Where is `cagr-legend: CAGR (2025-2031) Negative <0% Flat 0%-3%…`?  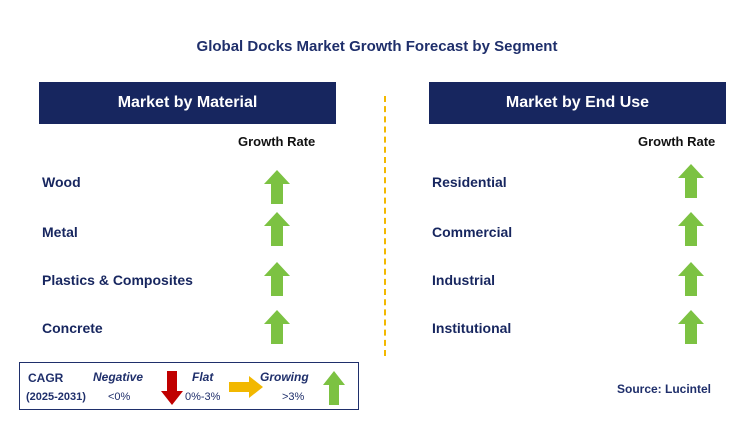
cagr-legend: CAGR (2025-2031) Negative <0% Flat 0%-3%… is located at coordinates (189, 386).